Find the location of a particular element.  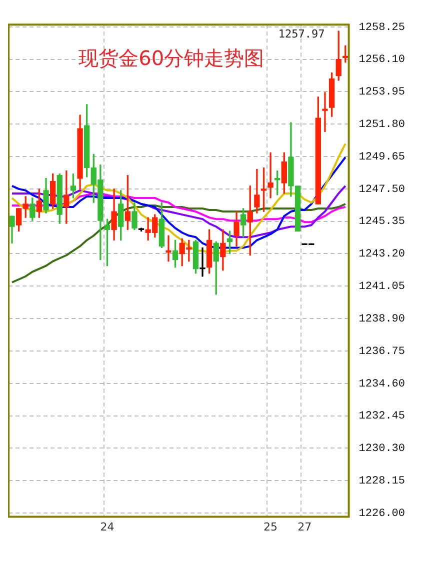

y-tick-label: 1245.35 is located at coordinates (382, 222).